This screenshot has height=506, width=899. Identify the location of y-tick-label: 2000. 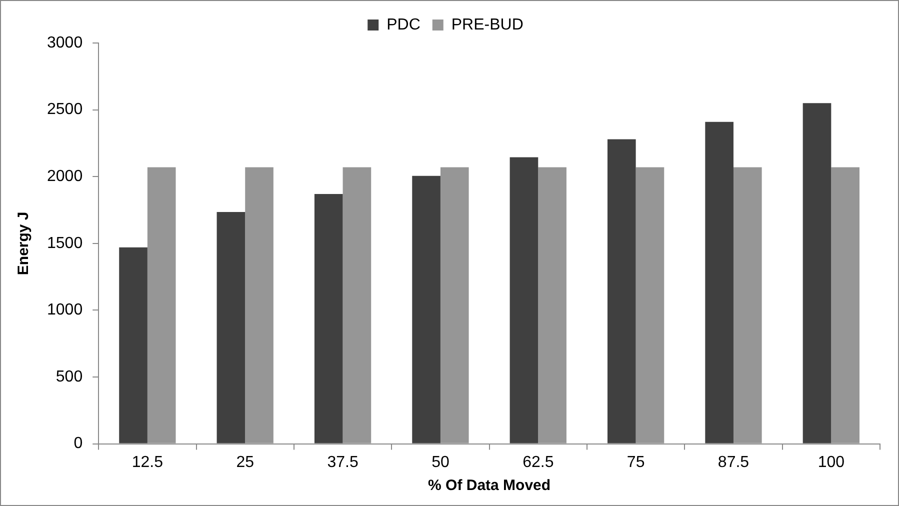
(65, 177).